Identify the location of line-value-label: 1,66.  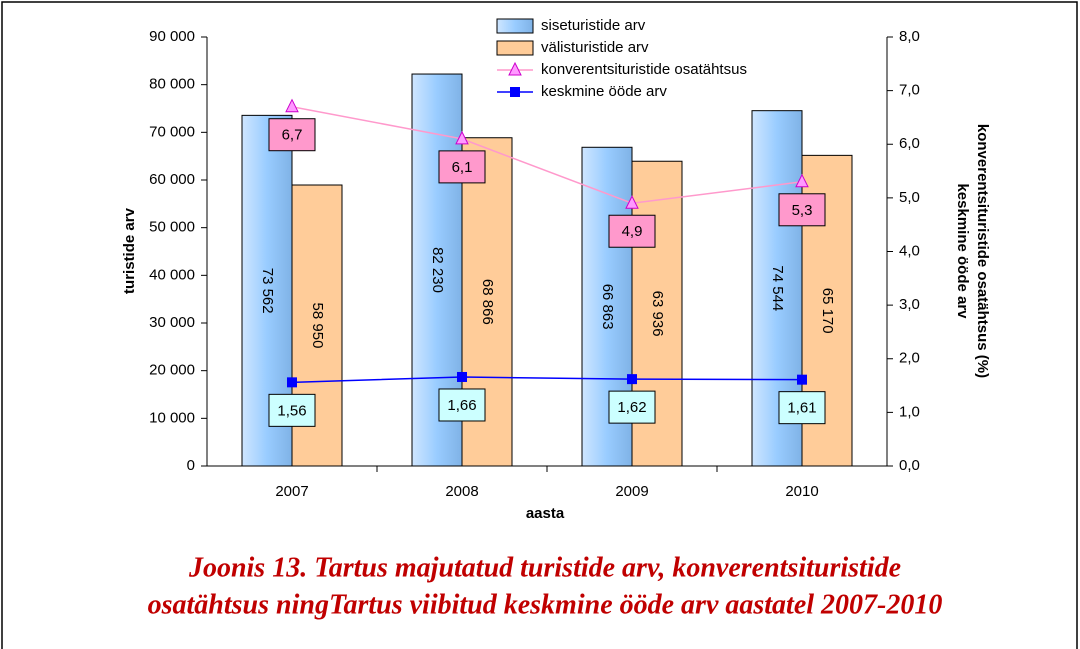
(461, 405).